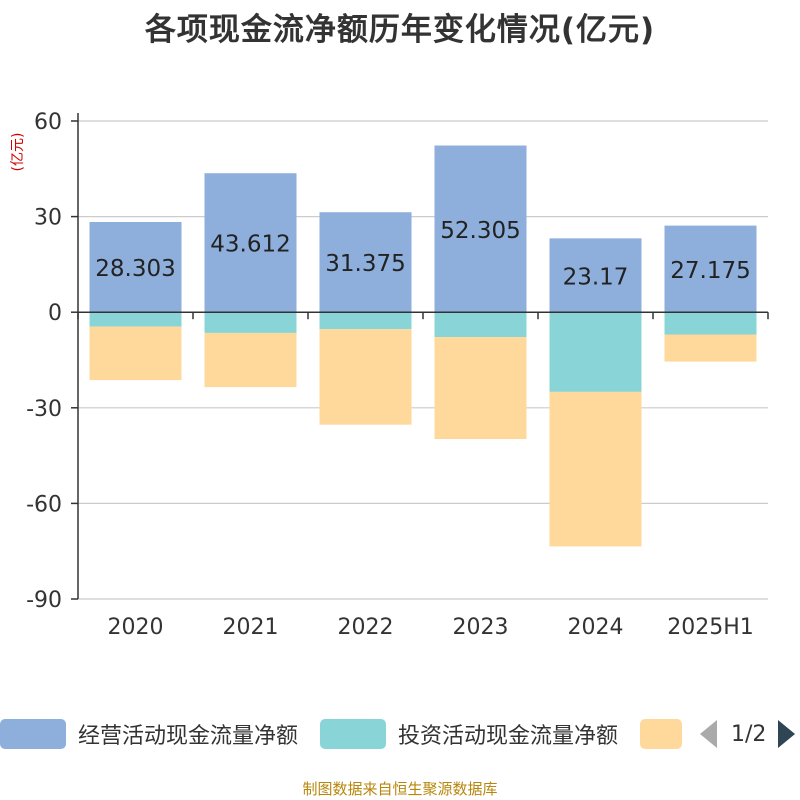 The width and height of the screenshot is (800, 800). Describe the element at coordinates (188, 736) in the screenshot. I see `legend-label-operating: 经营活动现金流量净额` at that location.